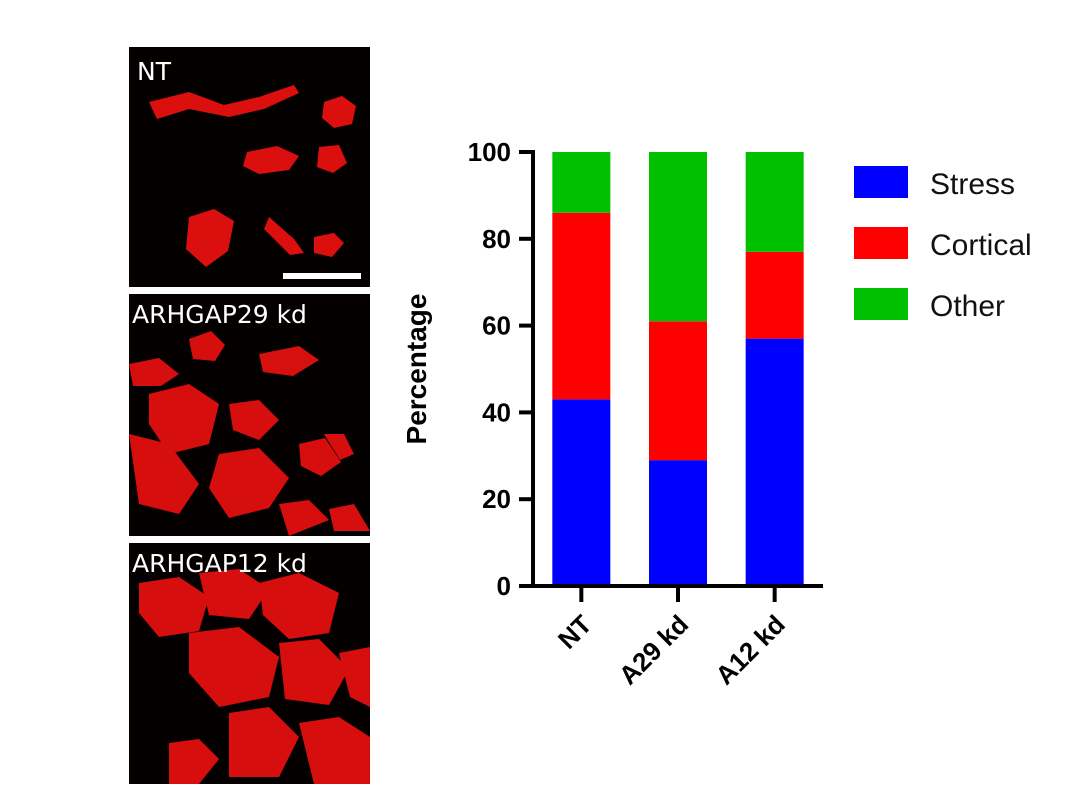 The width and height of the screenshot is (1072, 803). I want to click on legend-swatch-other, so click(881, 304).